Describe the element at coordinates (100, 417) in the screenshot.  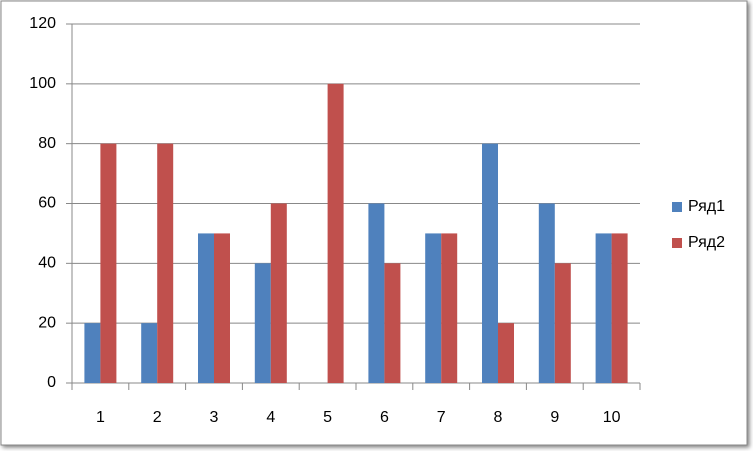
I see `x-tick-label: 1` at that location.